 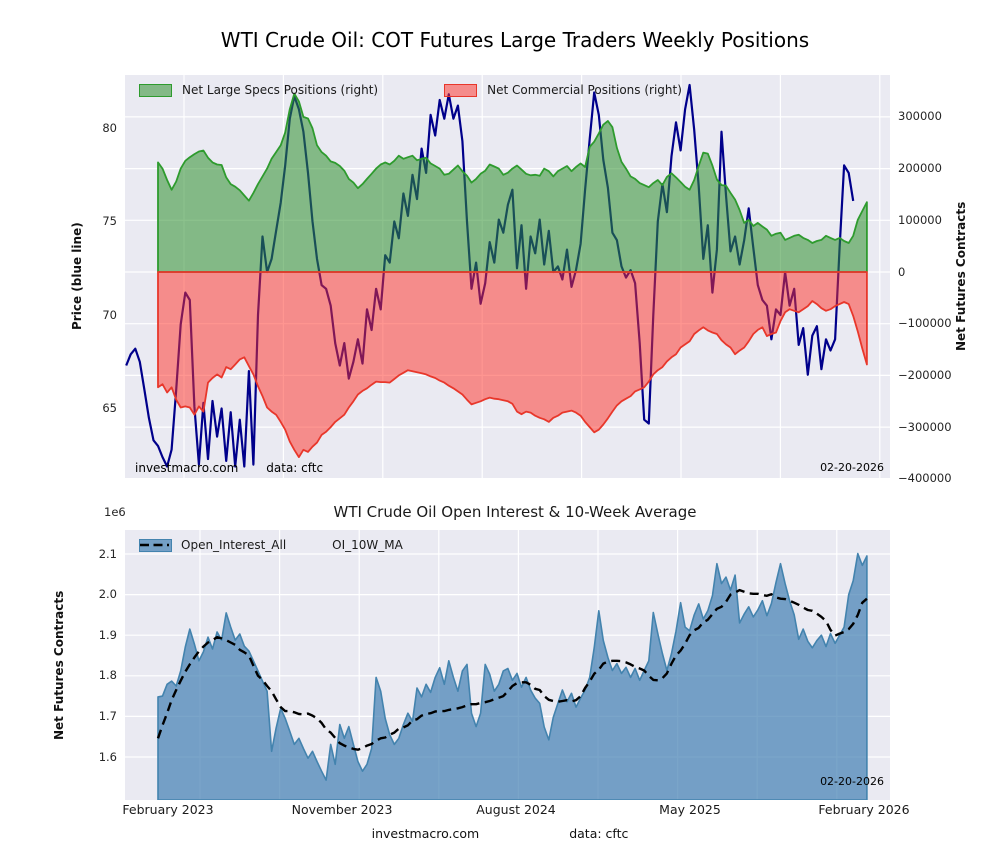 What do you see at coordinates (864, 809) in the screenshot?
I see `date-tick-label: February 2026` at bounding box center [864, 809].